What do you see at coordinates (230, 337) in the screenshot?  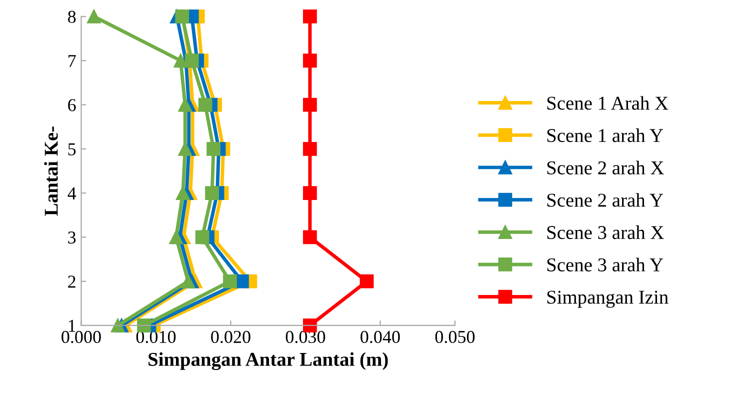 I see `x-tick-label: 0.020` at bounding box center [230, 337].